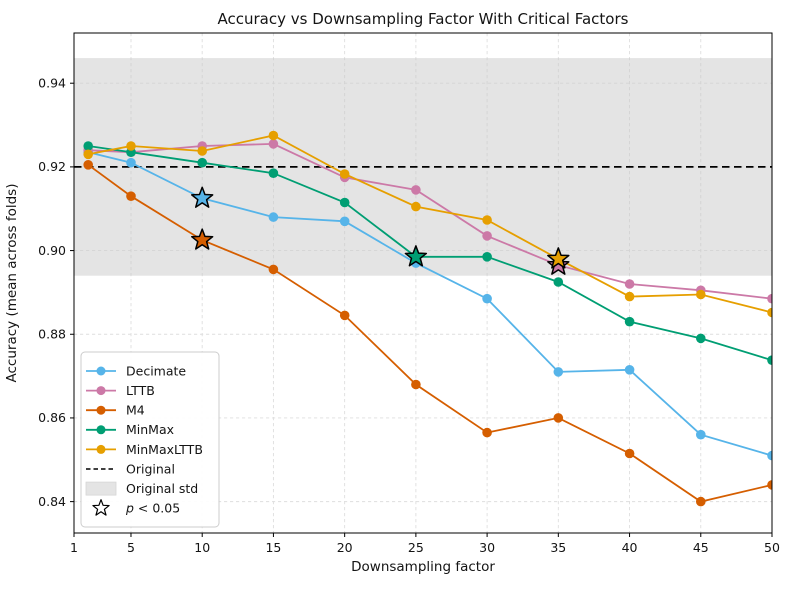 The height and width of the screenshot is (595, 789). I want to click on legend-label: M4, so click(135, 410).